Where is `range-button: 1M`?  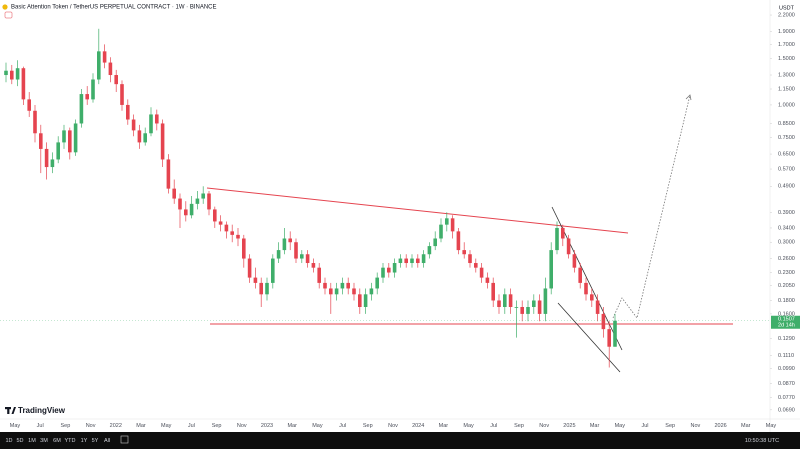 range-button: 1M is located at coordinates (32, 441).